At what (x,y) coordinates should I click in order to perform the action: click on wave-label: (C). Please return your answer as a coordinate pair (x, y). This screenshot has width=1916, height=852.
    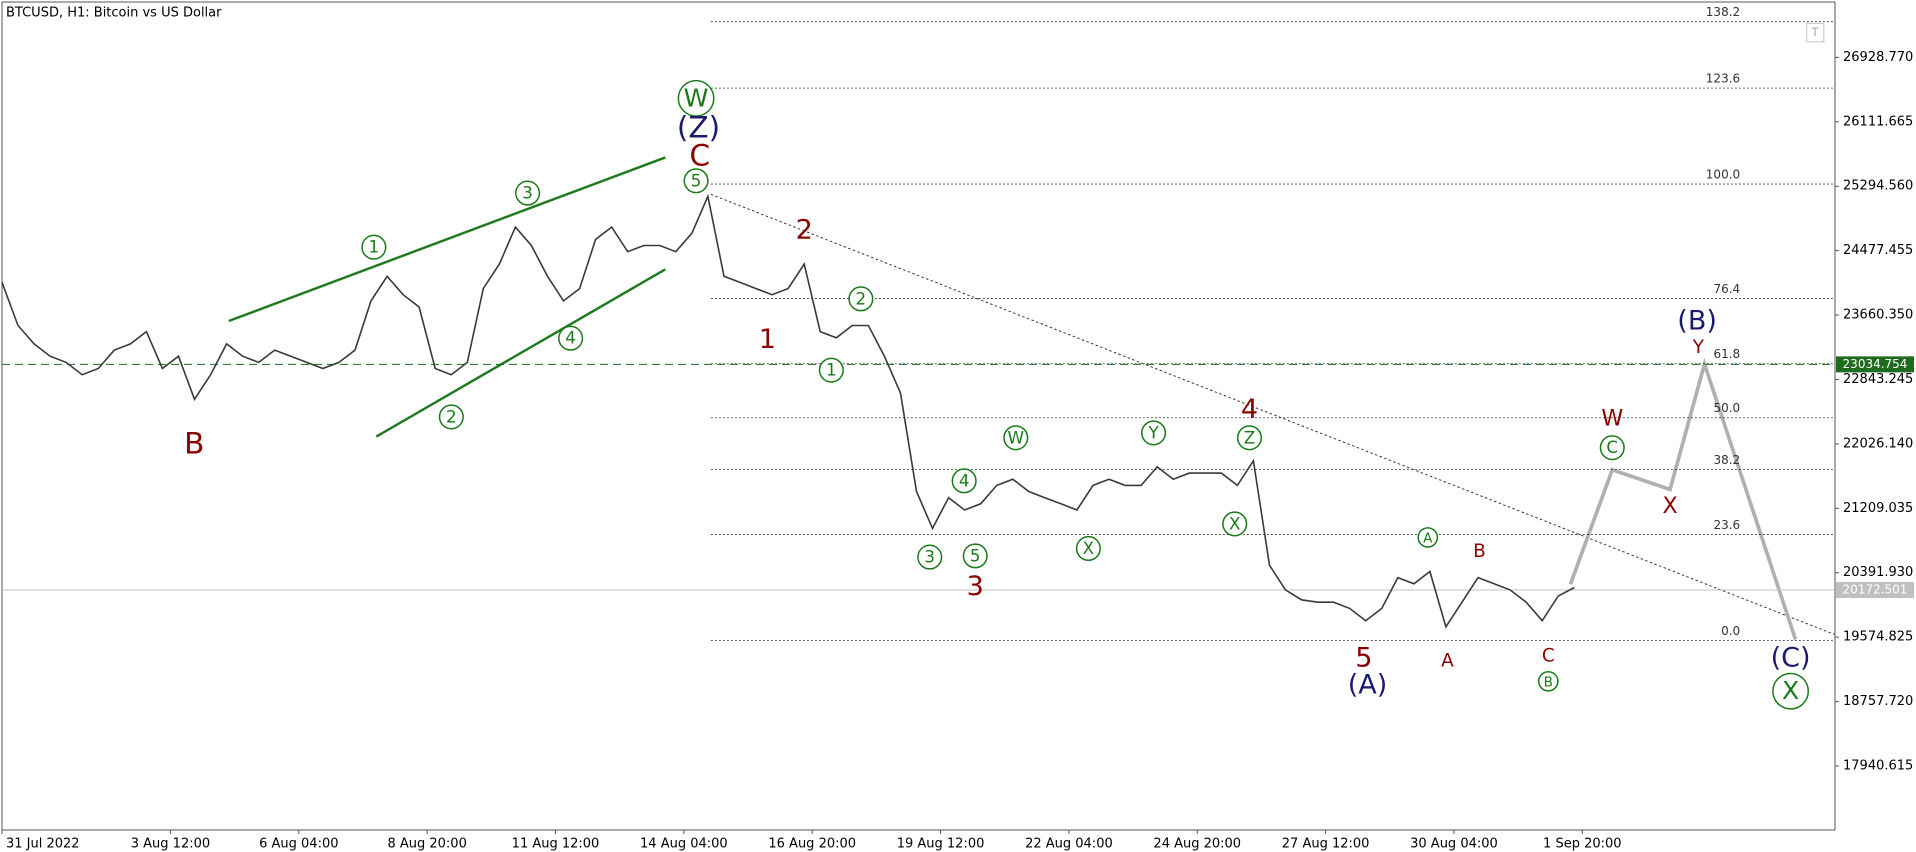
    Looking at the image, I should click on (1791, 657).